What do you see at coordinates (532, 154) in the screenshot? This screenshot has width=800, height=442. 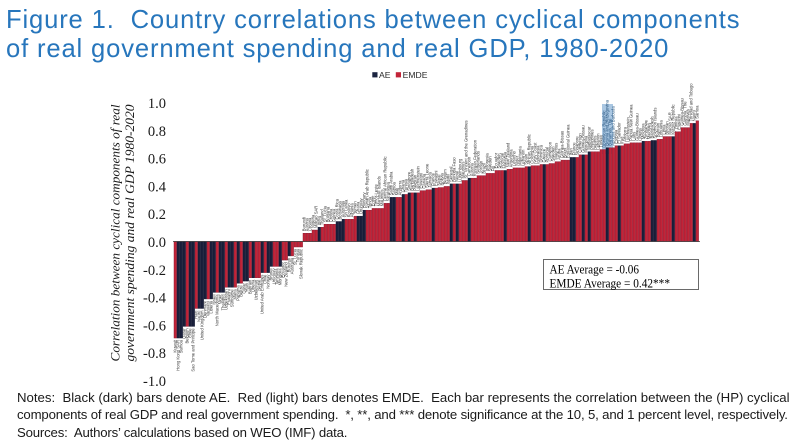 I see `svg-text: Colombia` at bounding box center [532, 154].